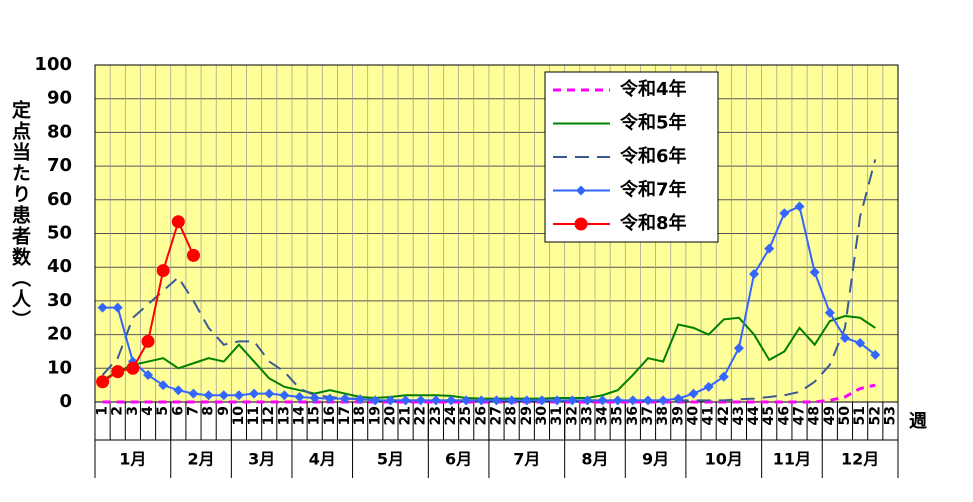 Image resolution: width=973 pixels, height=502 pixels. I want to click on month-label: 9月, so click(655, 459).